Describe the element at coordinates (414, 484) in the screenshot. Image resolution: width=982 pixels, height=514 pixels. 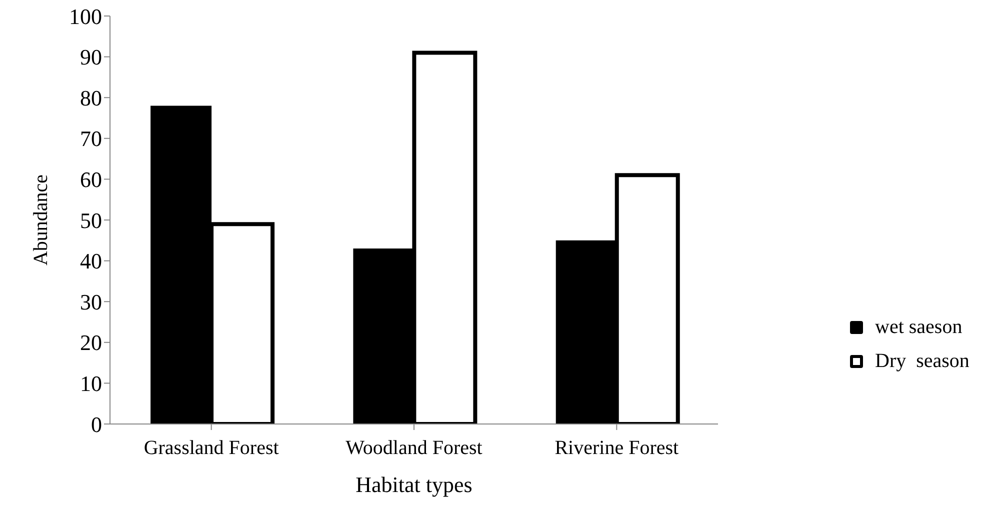
I see `x-axis-title: Habitat types` at that location.